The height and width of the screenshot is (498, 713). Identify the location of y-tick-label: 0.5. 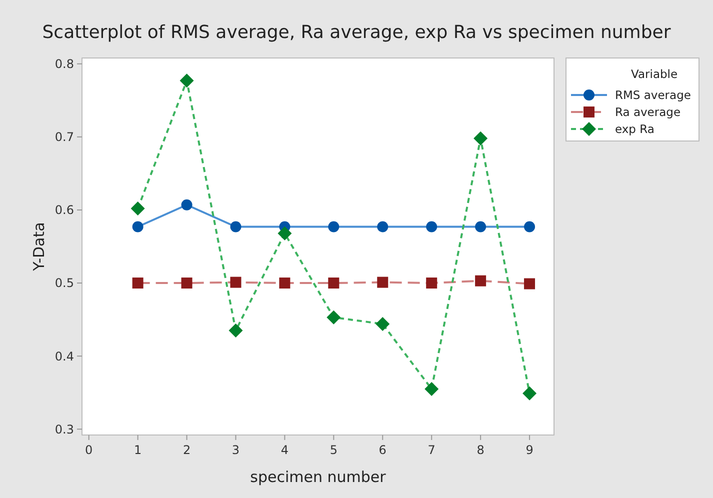
(64, 283).